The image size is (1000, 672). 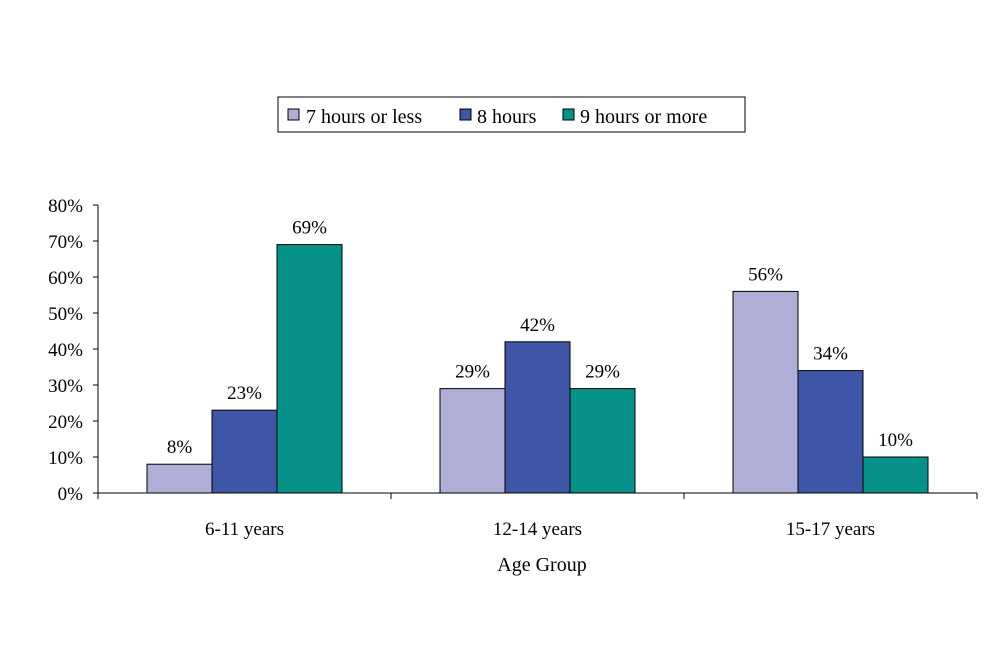 I want to click on bar-9-hours-or-more-12-14-years, so click(x=602, y=441).